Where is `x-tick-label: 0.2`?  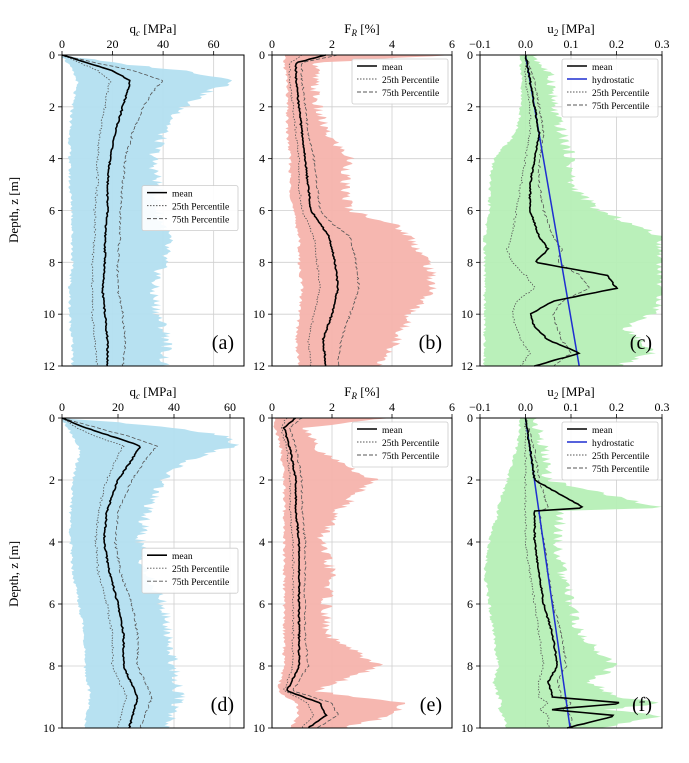
x-tick-label: 0.2 is located at coordinates (616, 407).